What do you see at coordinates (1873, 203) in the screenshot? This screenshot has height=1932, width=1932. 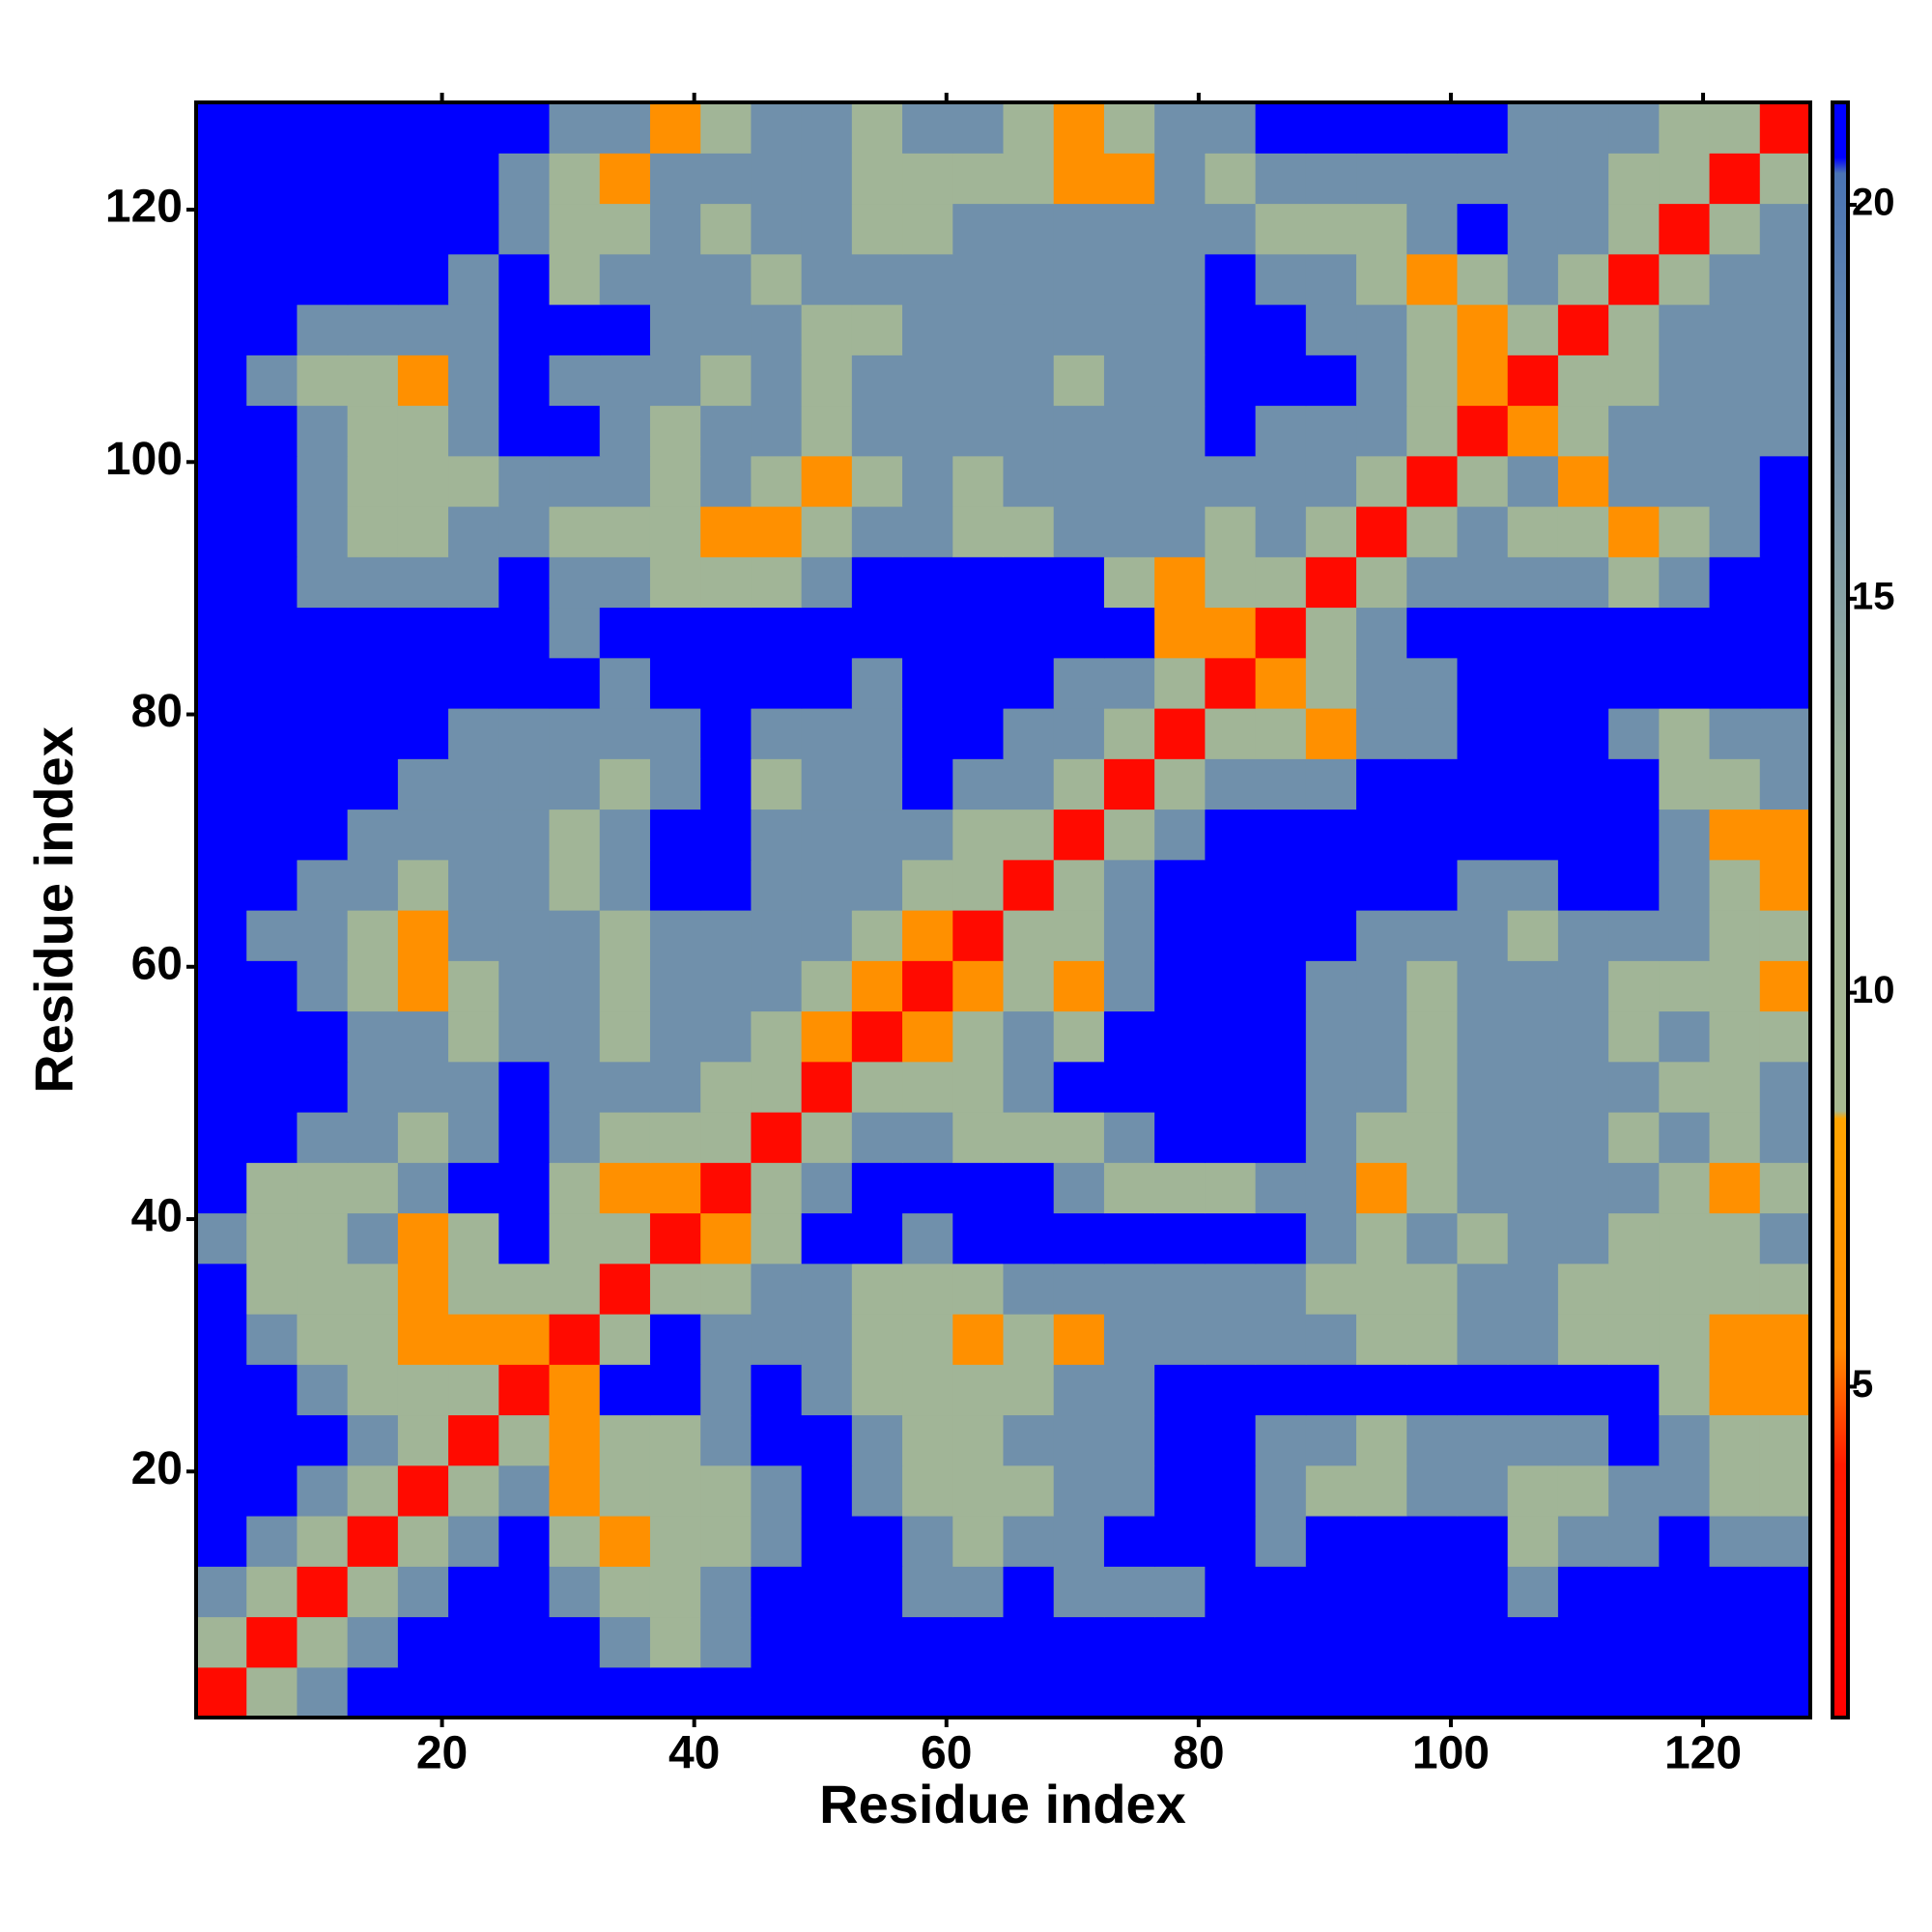 I see `colorbar-tick-label: 20` at bounding box center [1873, 203].